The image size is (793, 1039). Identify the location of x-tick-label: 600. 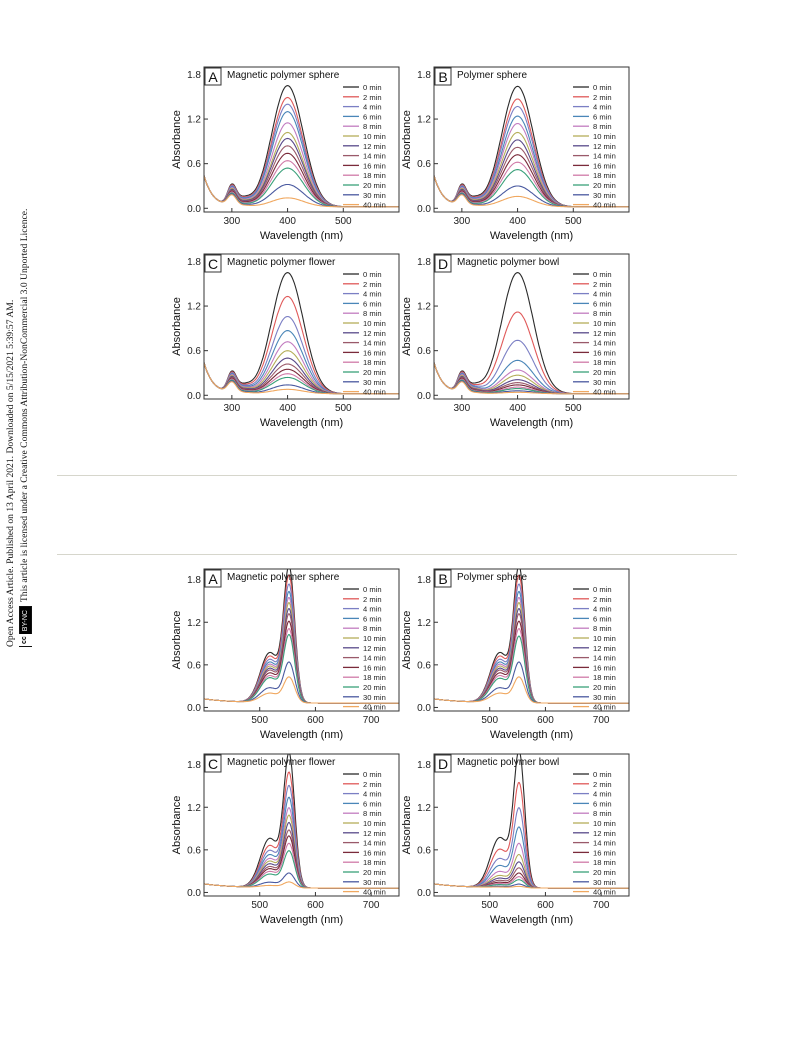
(545, 720).